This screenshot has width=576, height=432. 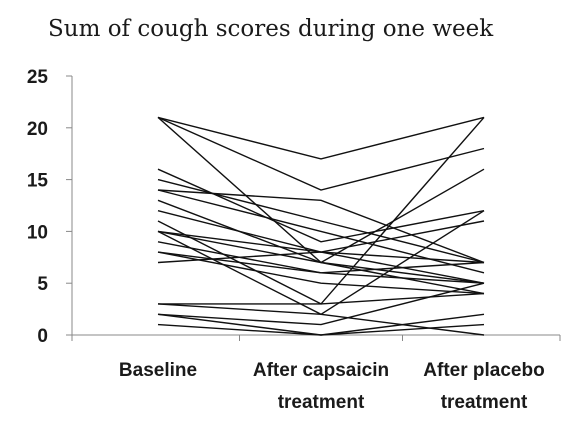 What do you see at coordinates (37, 232) in the screenshot?
I see `y-tick-label: 10` at bounding box center [37, 232].